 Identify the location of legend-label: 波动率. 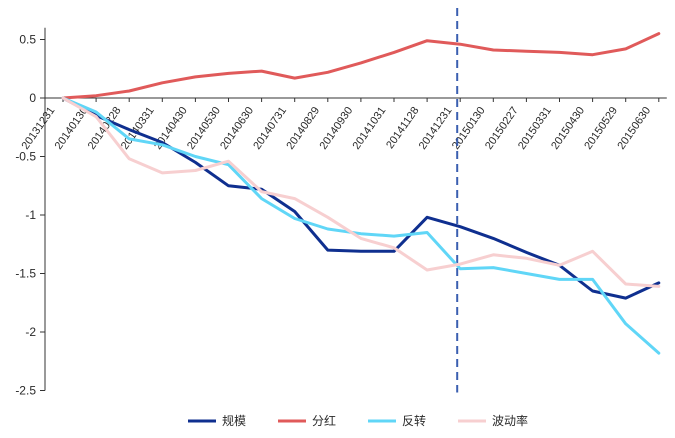
(510, 420).